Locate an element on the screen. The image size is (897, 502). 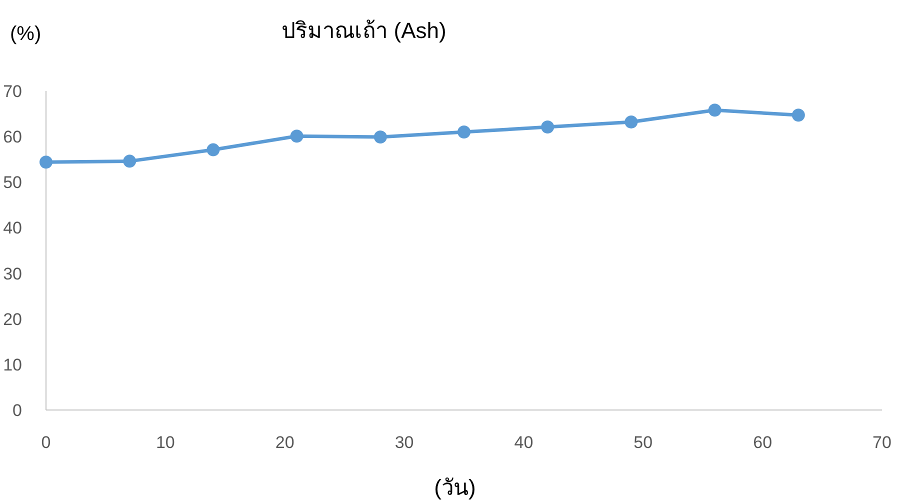
y-tick-label: 40 is located at coordinates (12, 228).